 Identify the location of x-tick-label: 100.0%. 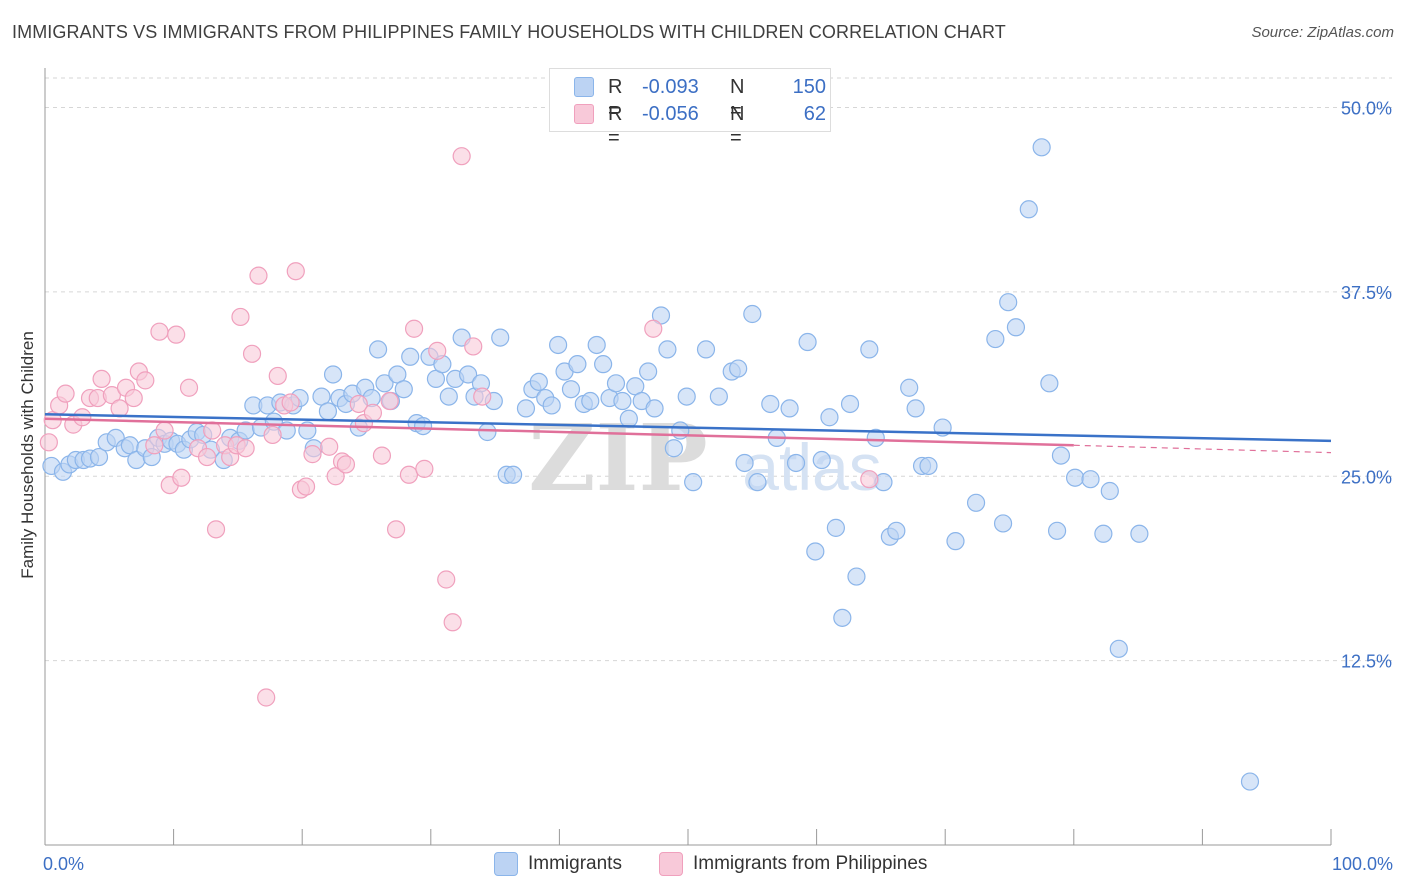
(1362, 864).